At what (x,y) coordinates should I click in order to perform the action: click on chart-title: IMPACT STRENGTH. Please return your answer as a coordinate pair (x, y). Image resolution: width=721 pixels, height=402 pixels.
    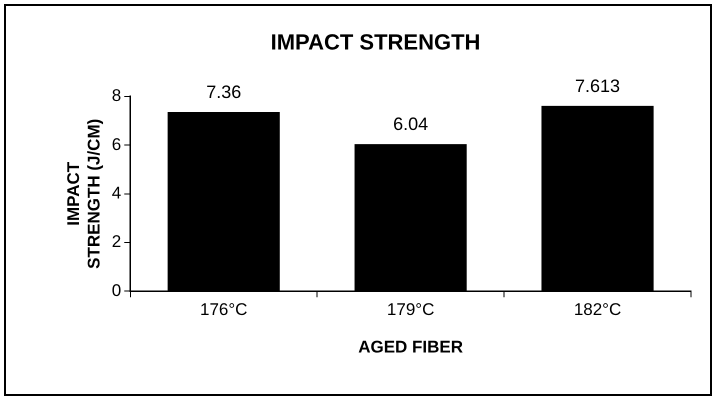
    Looking at the image, I should click on (375, 41).